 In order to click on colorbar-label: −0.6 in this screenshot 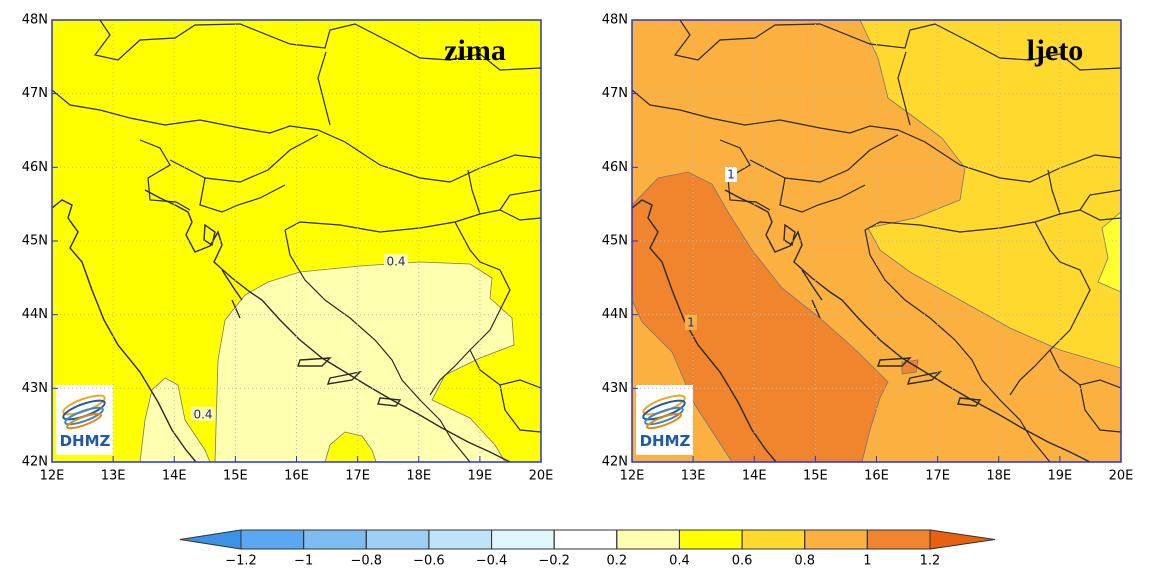, I will do `click(429, 561)`.